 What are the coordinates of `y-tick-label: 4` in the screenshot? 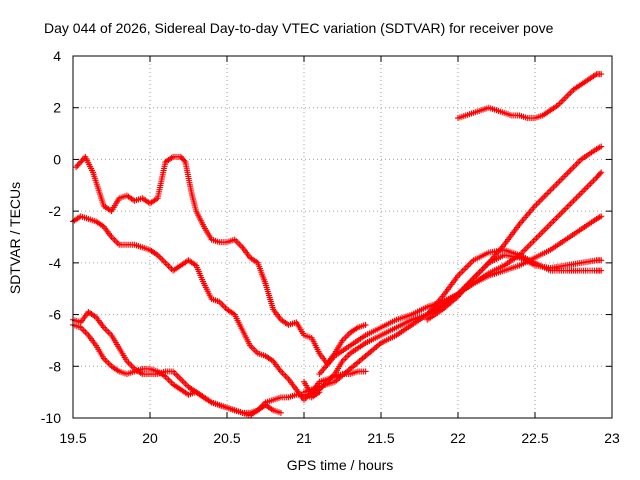 It's located at (57, 56).